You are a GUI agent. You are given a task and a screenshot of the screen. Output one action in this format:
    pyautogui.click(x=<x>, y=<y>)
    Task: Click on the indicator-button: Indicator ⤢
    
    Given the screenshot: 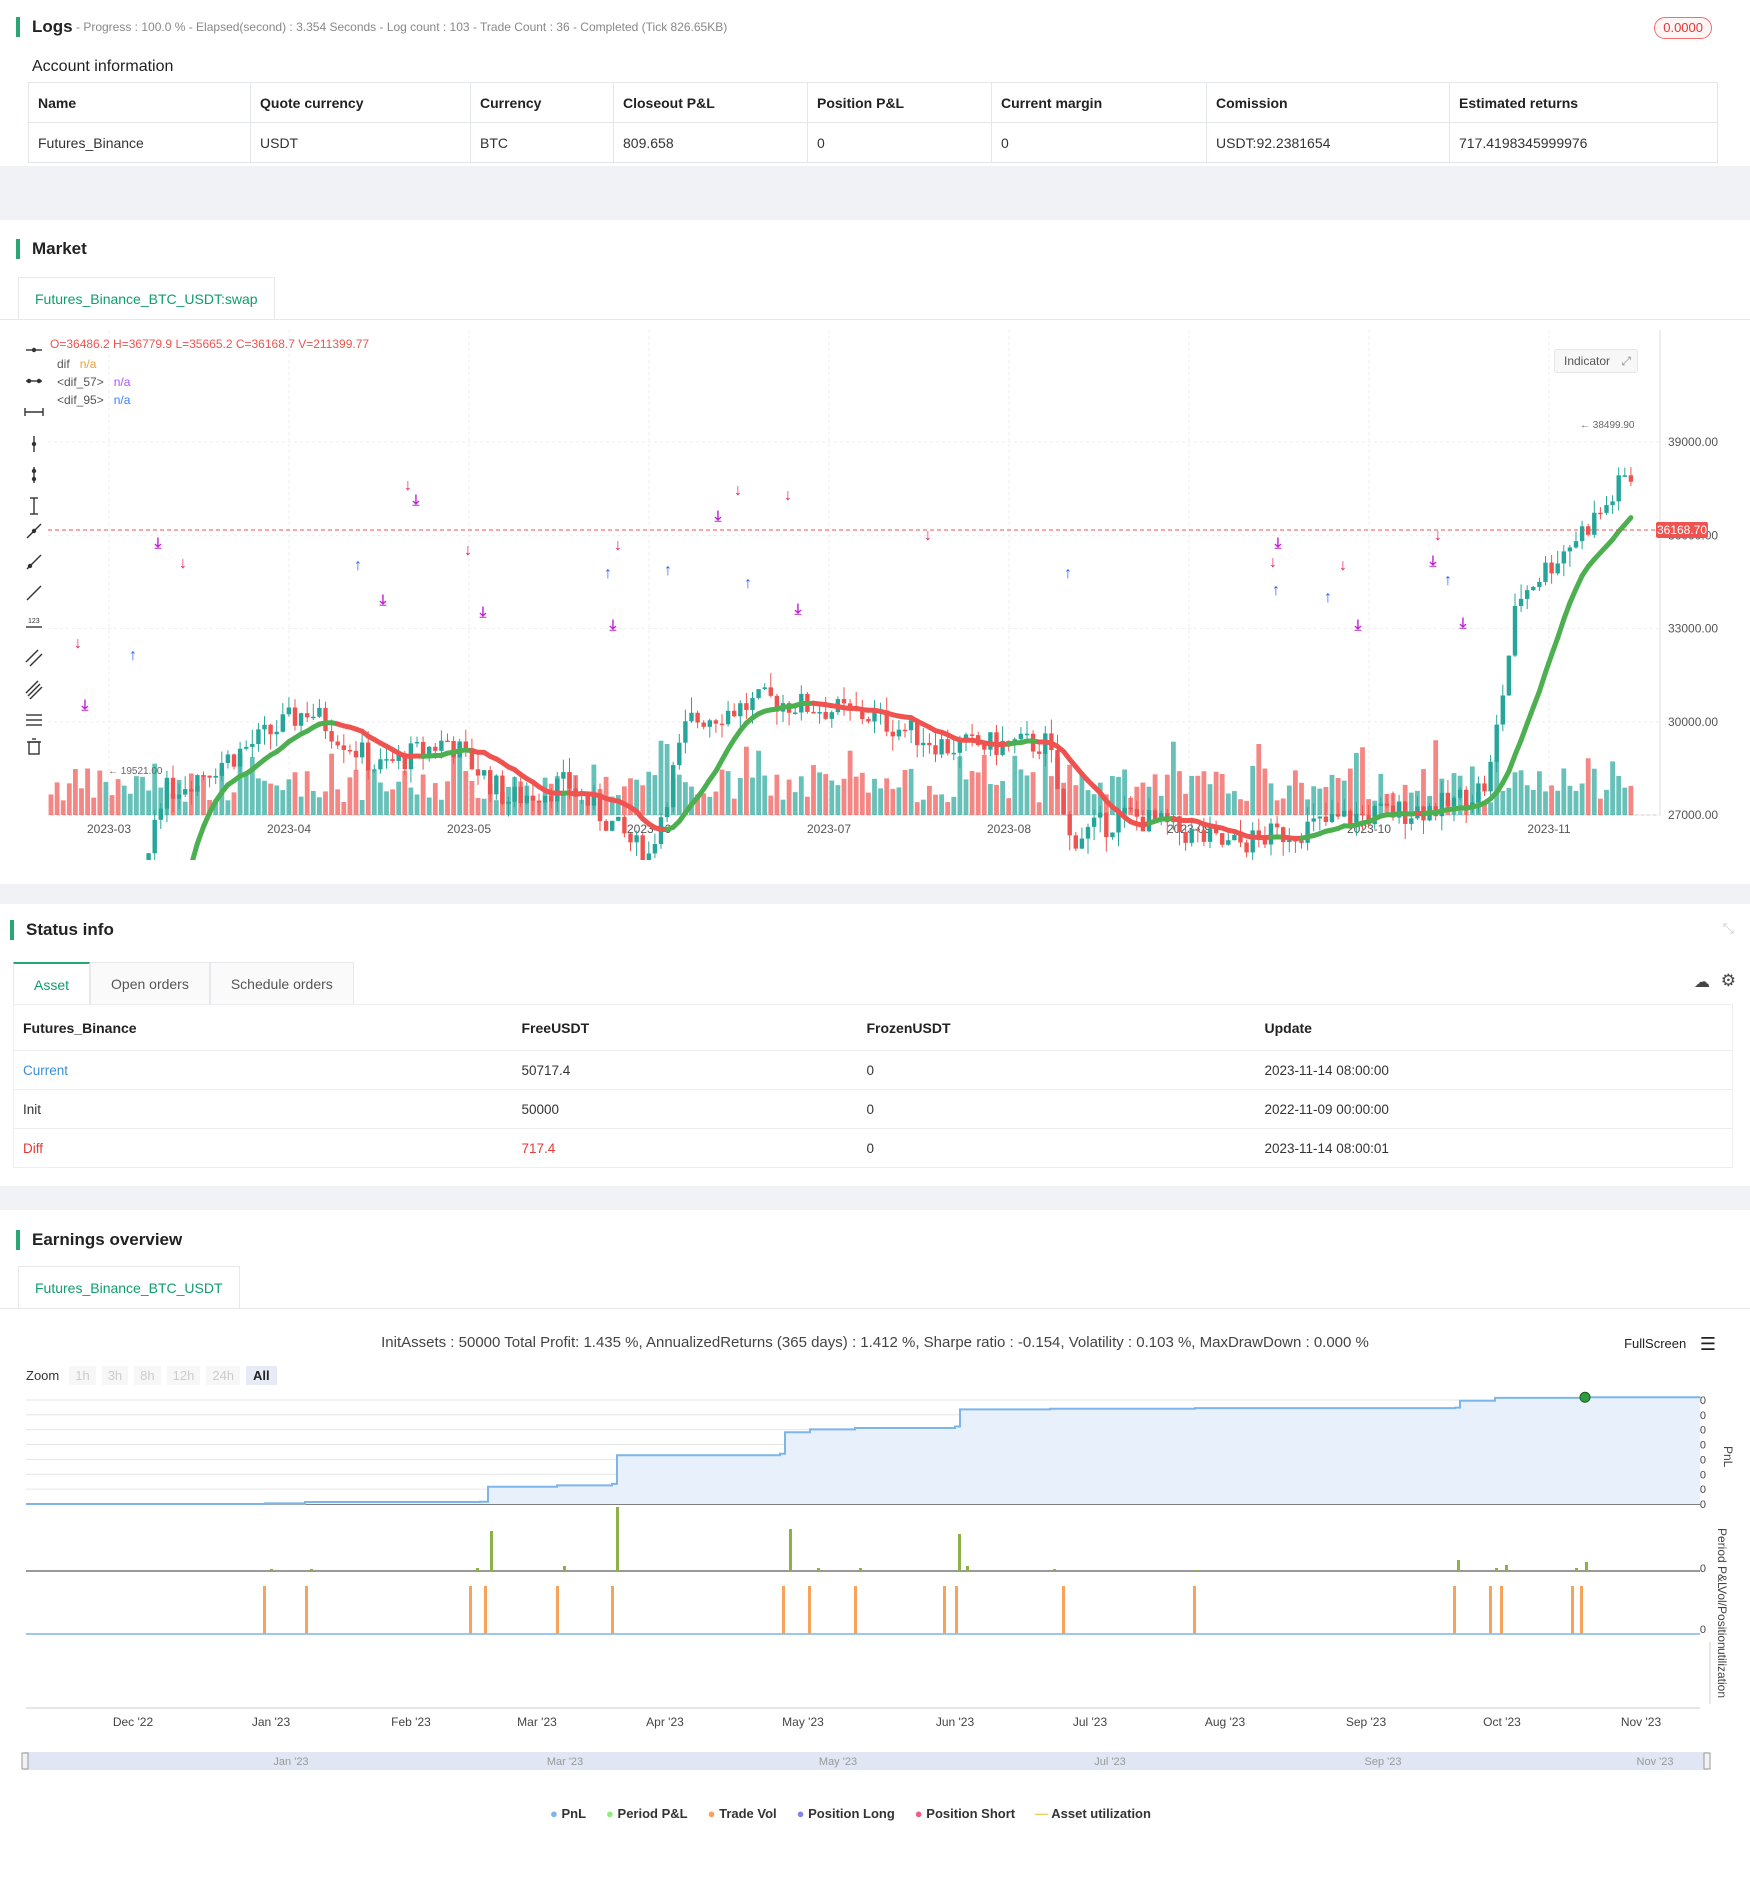 What is the action you would take?
    pyautogui.click(x=1596, y=361)
    